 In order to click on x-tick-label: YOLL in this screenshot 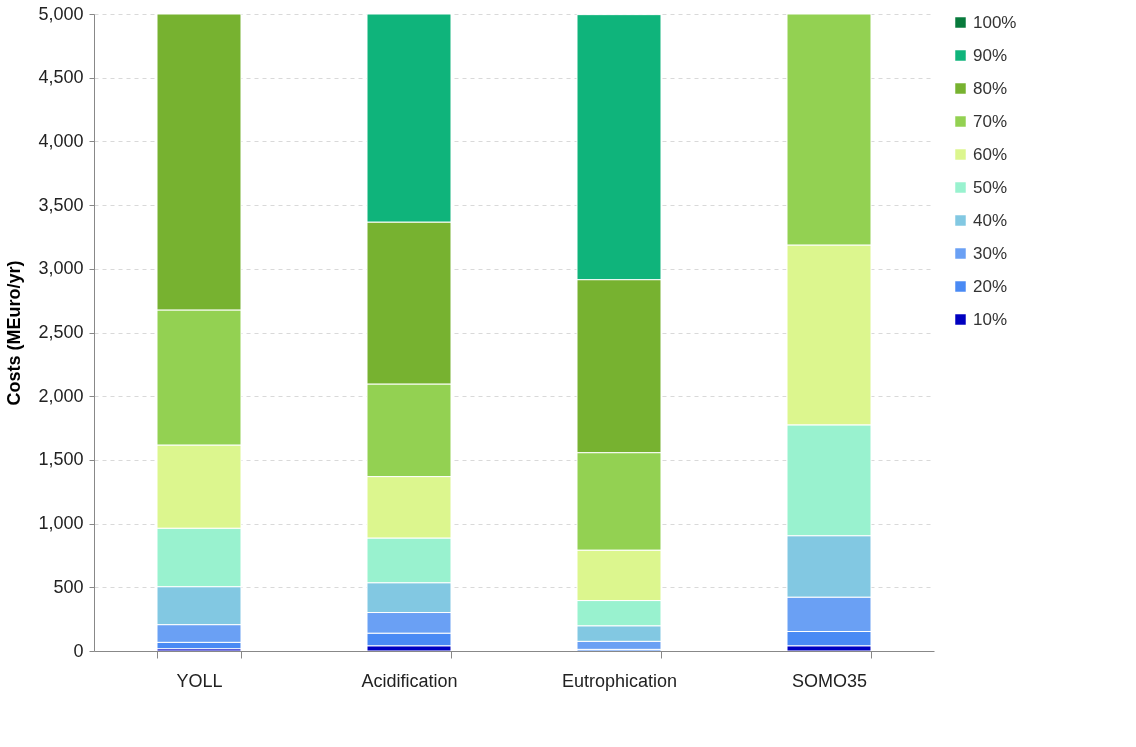, I will do `click(199, 680)`.